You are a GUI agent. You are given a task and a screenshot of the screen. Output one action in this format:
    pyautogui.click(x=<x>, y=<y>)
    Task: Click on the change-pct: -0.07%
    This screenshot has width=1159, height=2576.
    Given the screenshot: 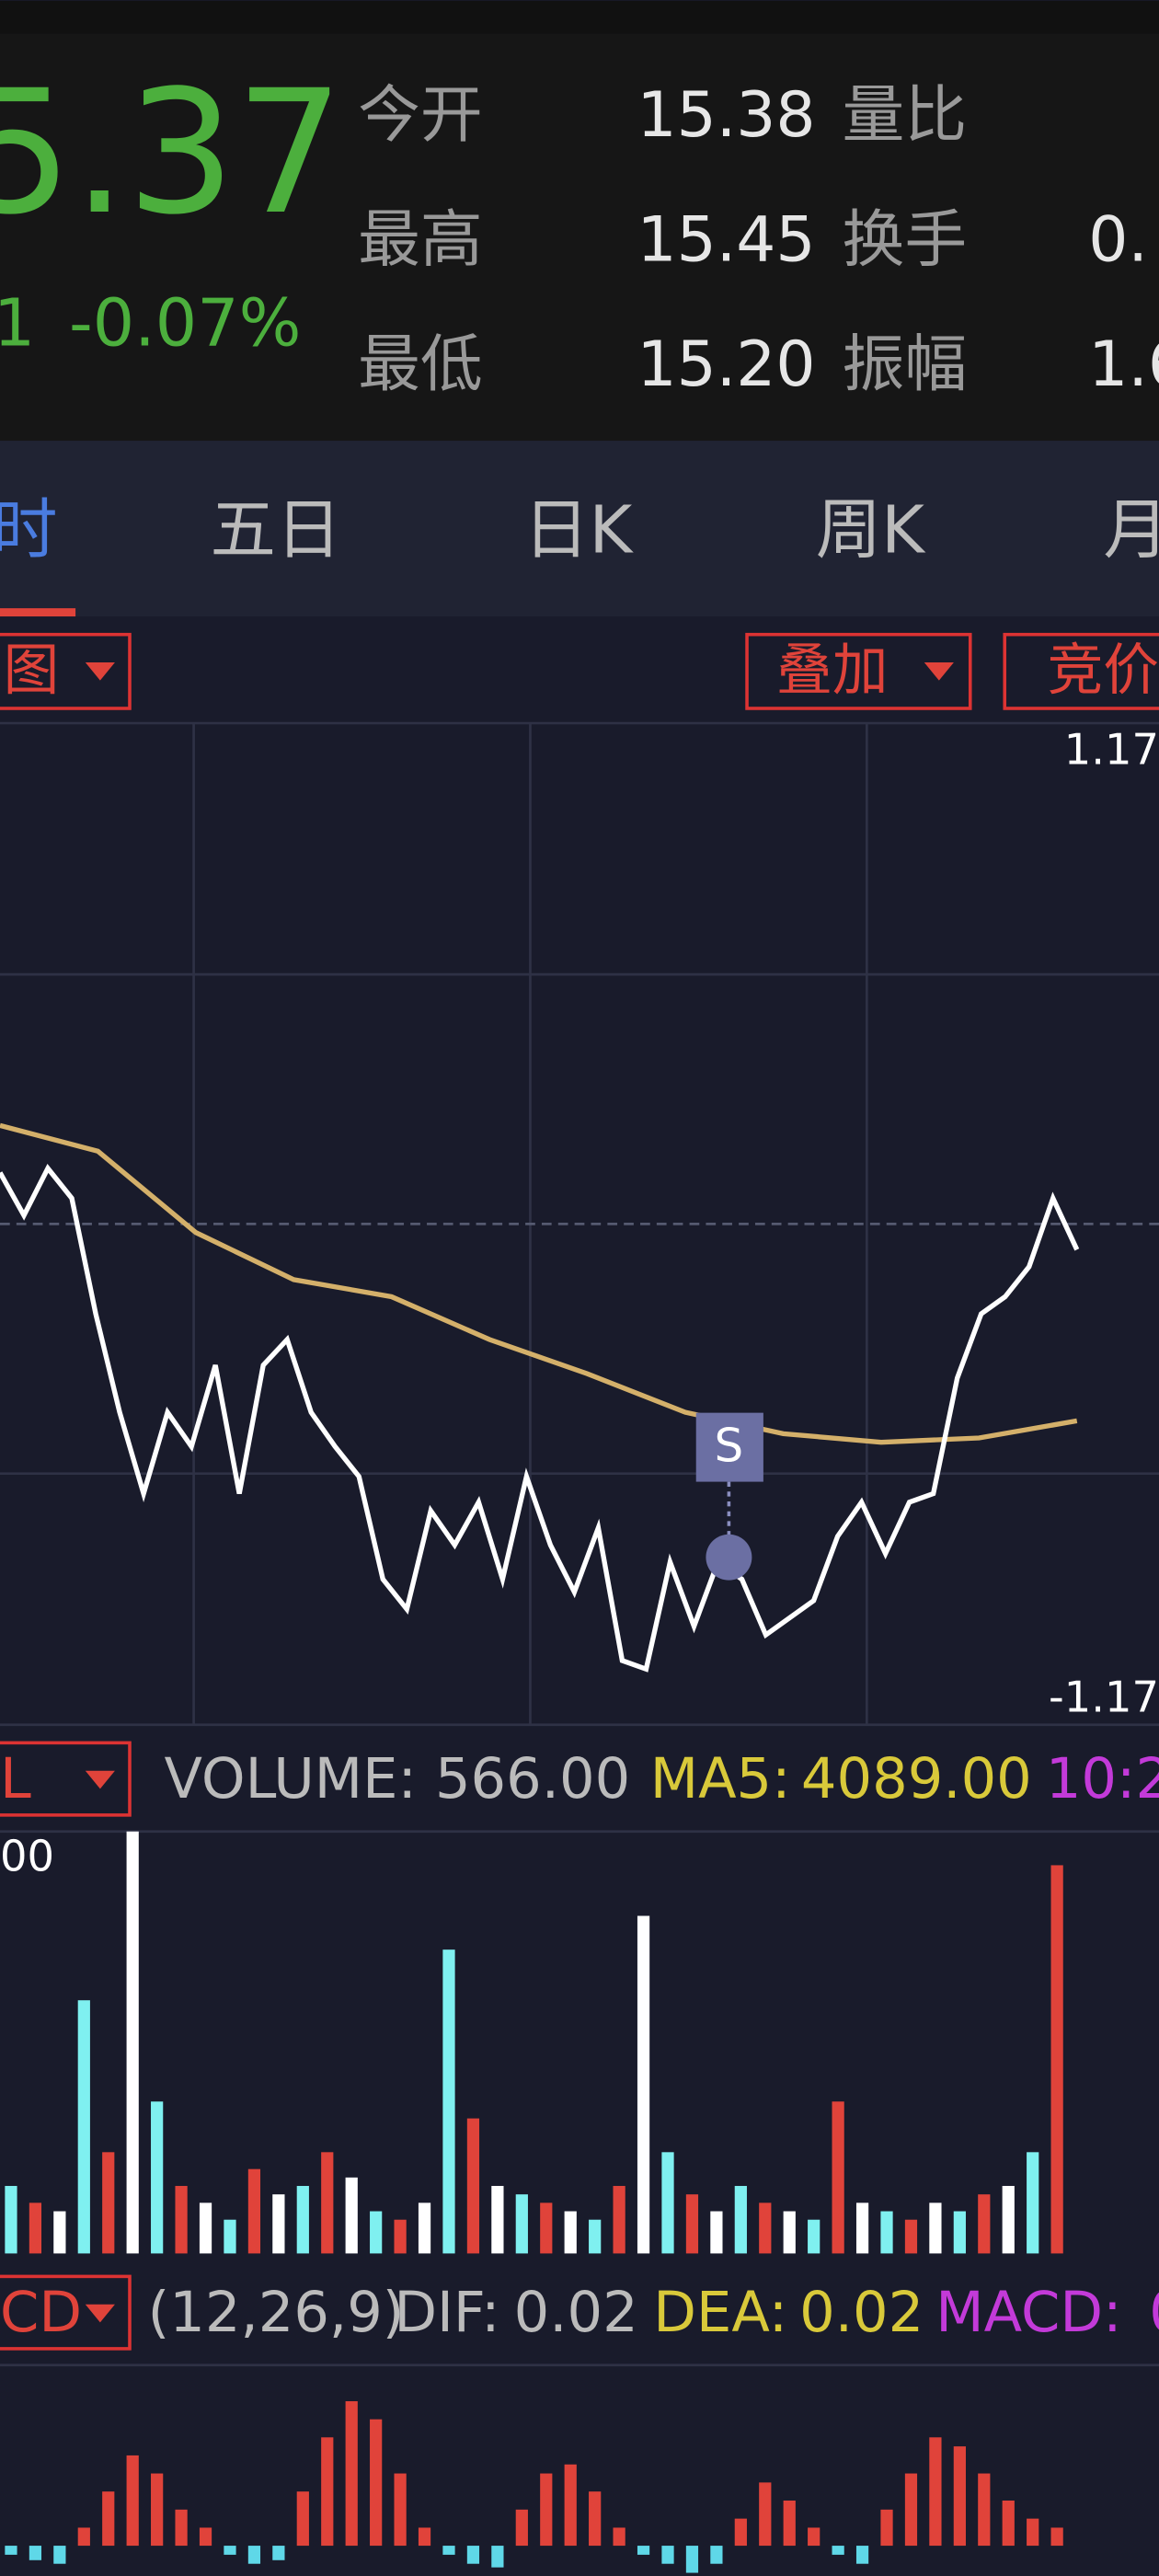 What is the action you would take?
    pyautogui.click(x=185, y=322)
    